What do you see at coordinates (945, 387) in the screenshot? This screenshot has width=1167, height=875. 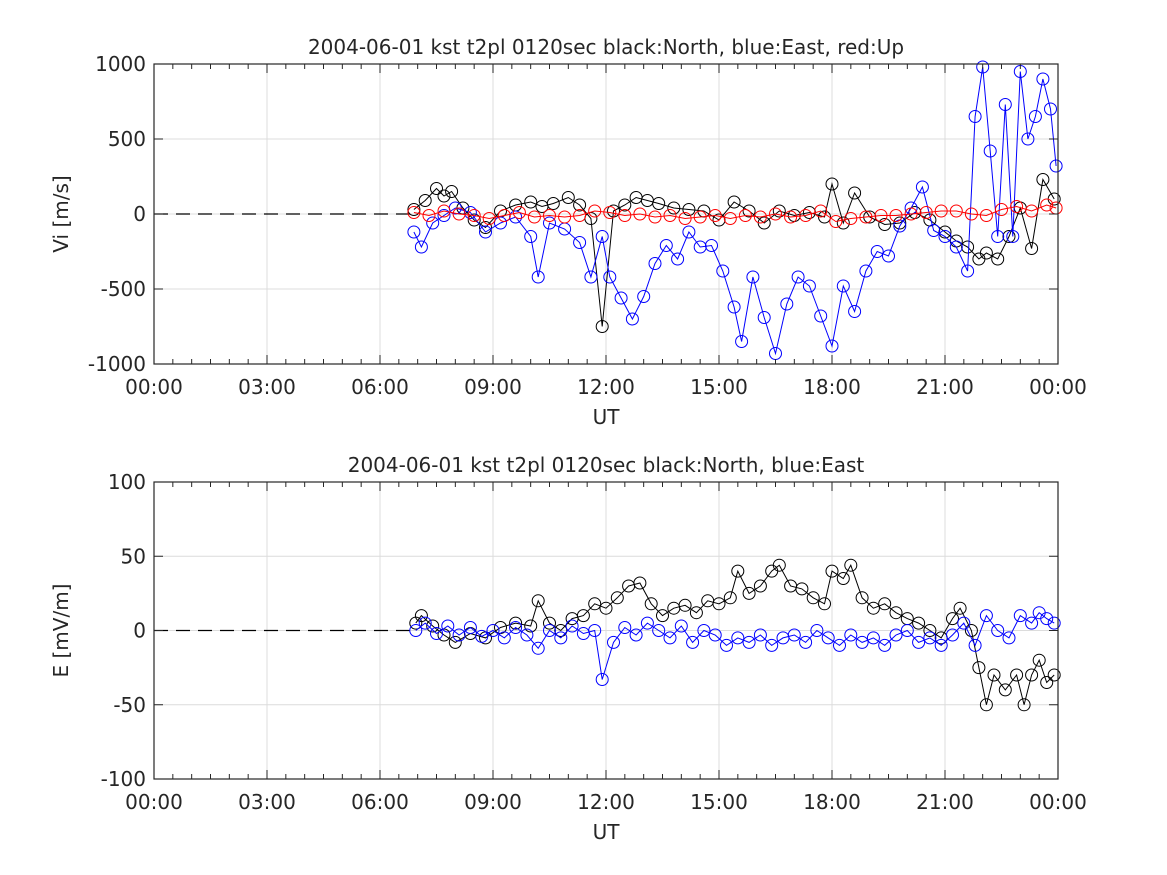 I see `x-tick-label: 21:00` at bounding box center [945, 387].